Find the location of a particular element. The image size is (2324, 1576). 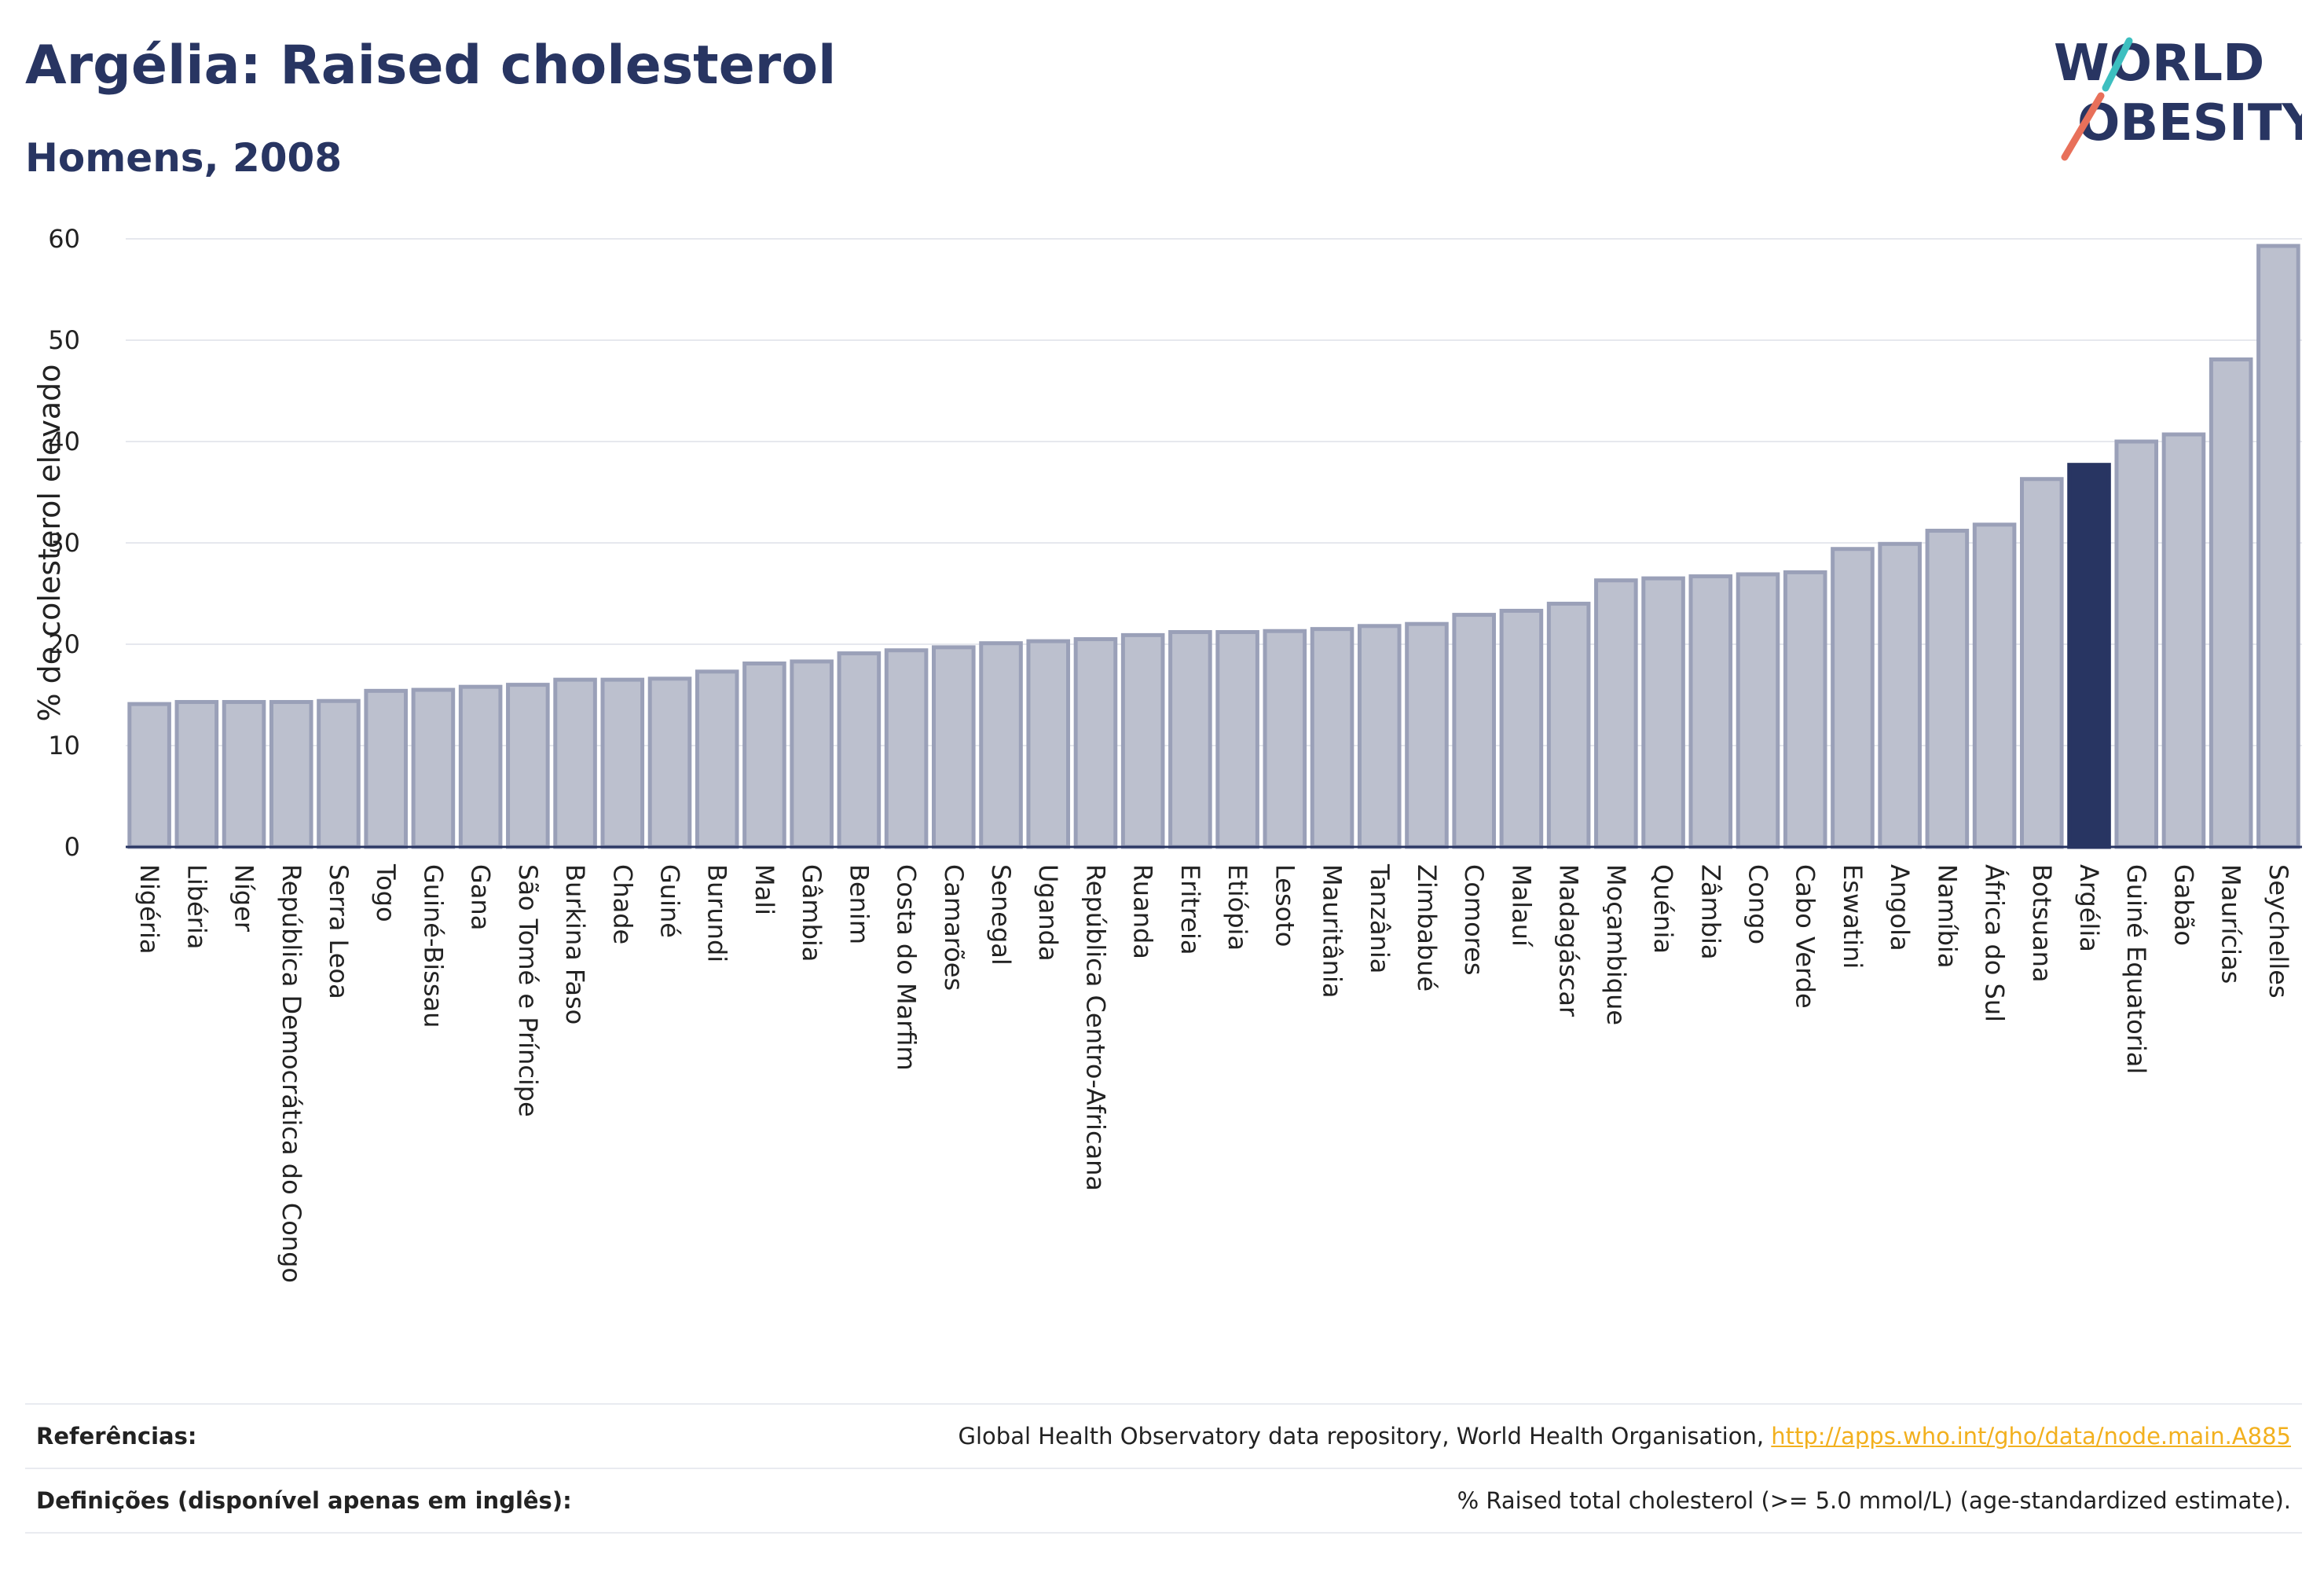

x-tick-label: Benim is located at coordinates (859, 904).